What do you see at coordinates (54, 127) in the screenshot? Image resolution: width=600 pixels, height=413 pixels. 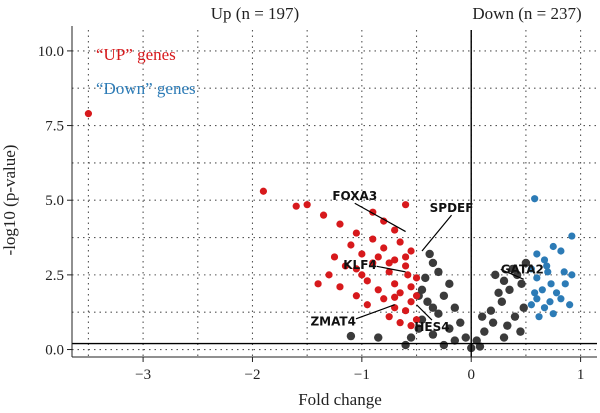 I see `y-tick-label: 7.5` at bounding box center [54, 127].